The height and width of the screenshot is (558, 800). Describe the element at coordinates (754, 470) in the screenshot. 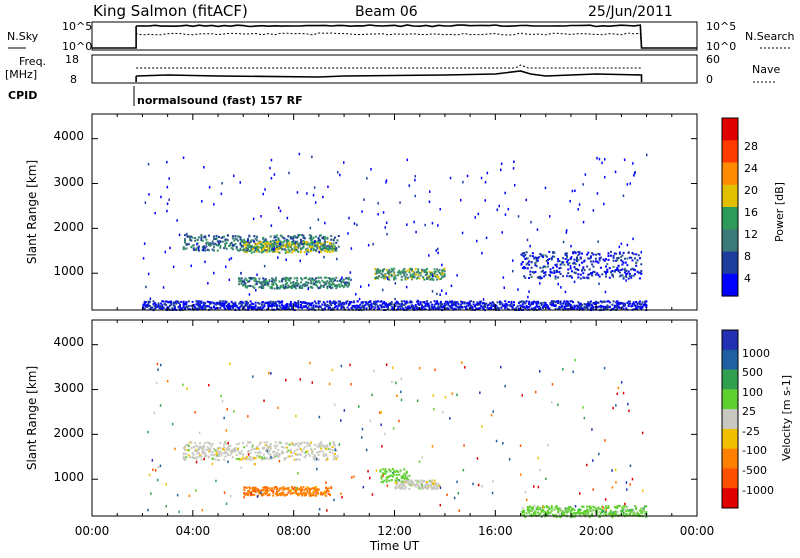

I see `vel-cbar-tick-neg500: -500` at that location.